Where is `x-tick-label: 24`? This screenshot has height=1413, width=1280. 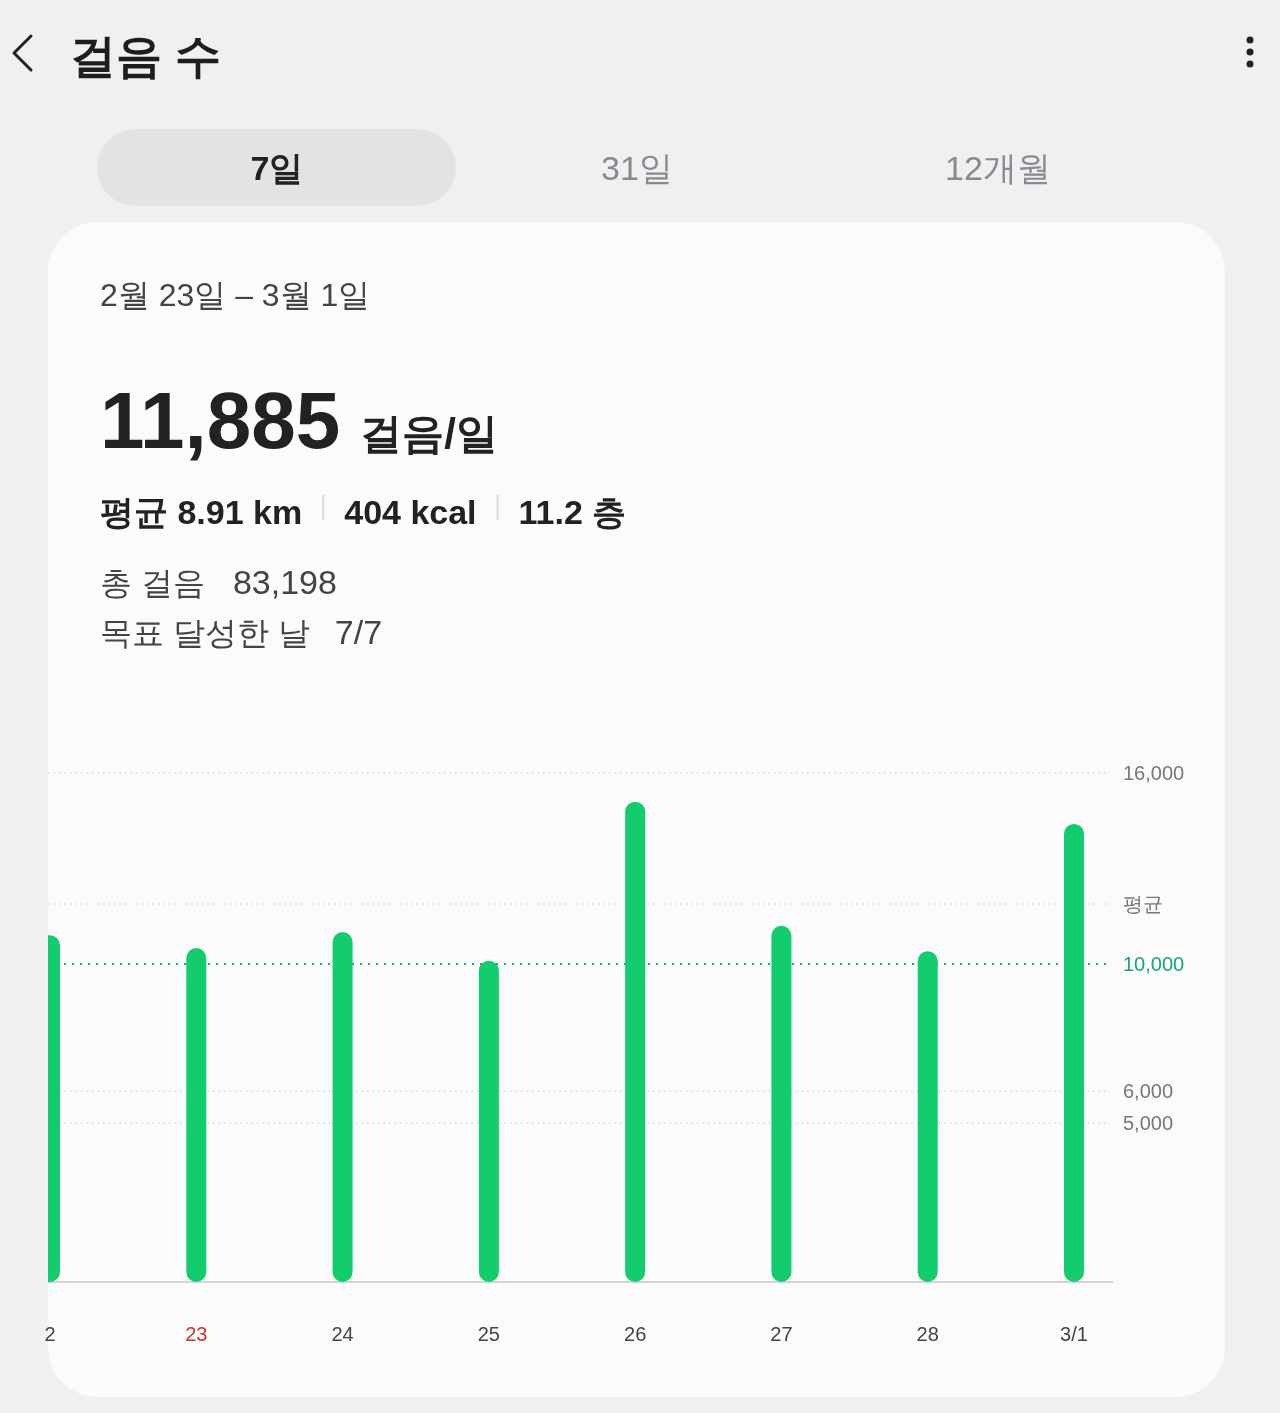
x-tick-label: 24 is located at coordinates (342, 1334).